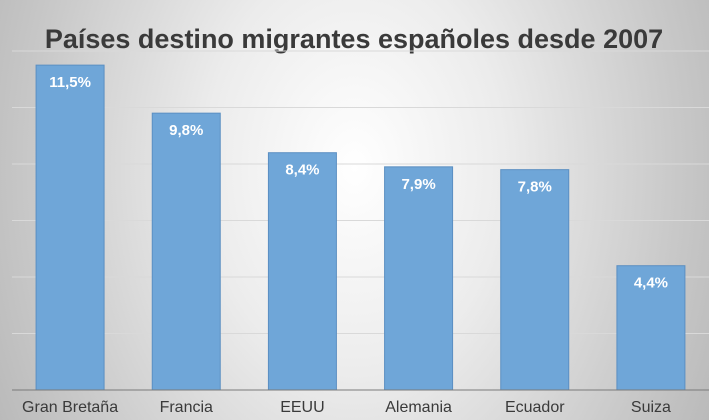 This screenshot has height=420, width=709. What do you see at coordinates (70, 407) in the screenshot?
I see `category-label: Gran Bretaña` at bounding box center [70, 407].